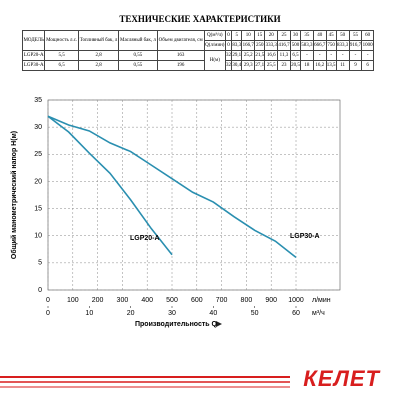 The image size is (400, 400). What do you see at coordinates (200, 19) in the screenshot?
I see `title: ТЕХНИЧЕСКИЕ ХАРАКТЕРИСТИКИ` at bounding box center [200, 19].